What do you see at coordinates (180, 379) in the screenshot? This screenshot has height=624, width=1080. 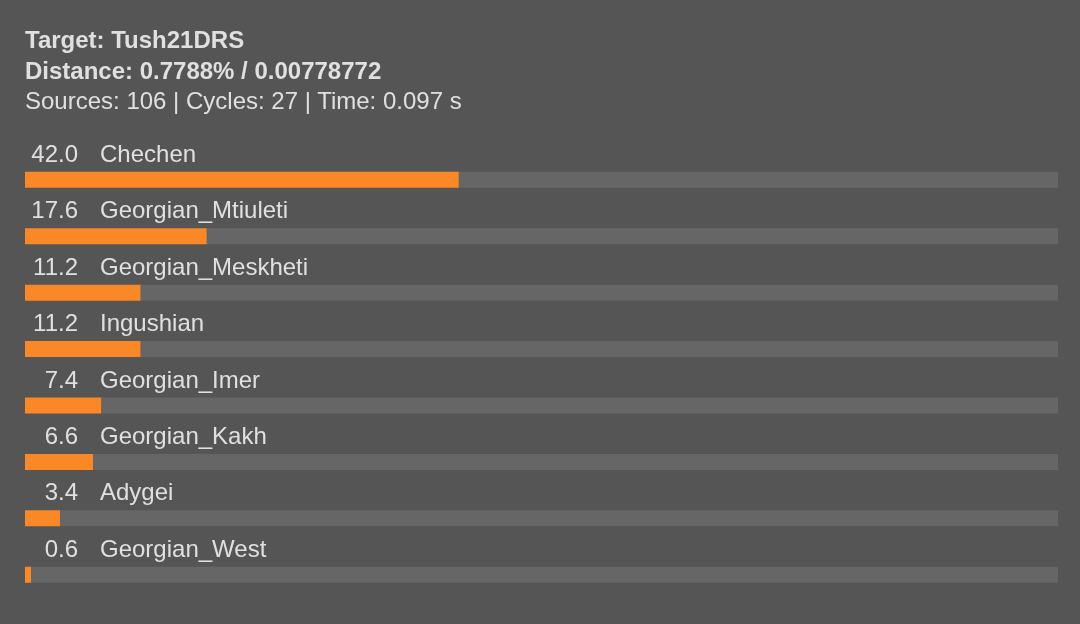 I see `y-tick-label: Georgian_Imer` at bounding box center [180, 379].